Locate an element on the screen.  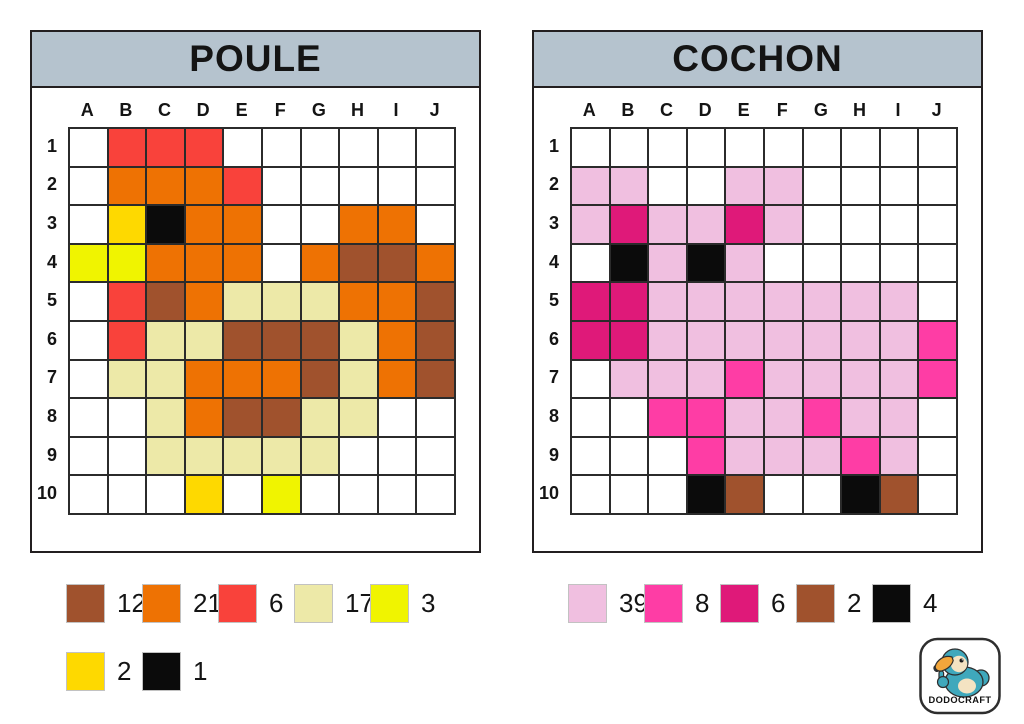
cell-B6 is located at coordinates (127, 340).